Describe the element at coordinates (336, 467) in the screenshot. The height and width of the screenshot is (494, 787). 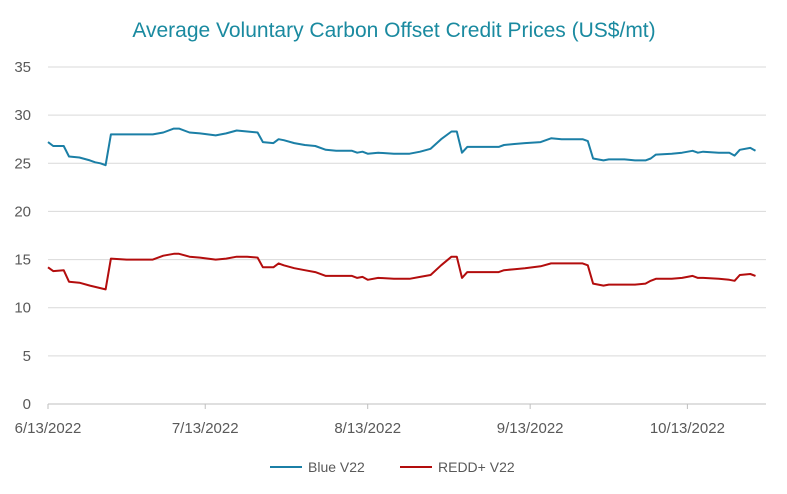
I see `legend-label: Blue V22` at that location.